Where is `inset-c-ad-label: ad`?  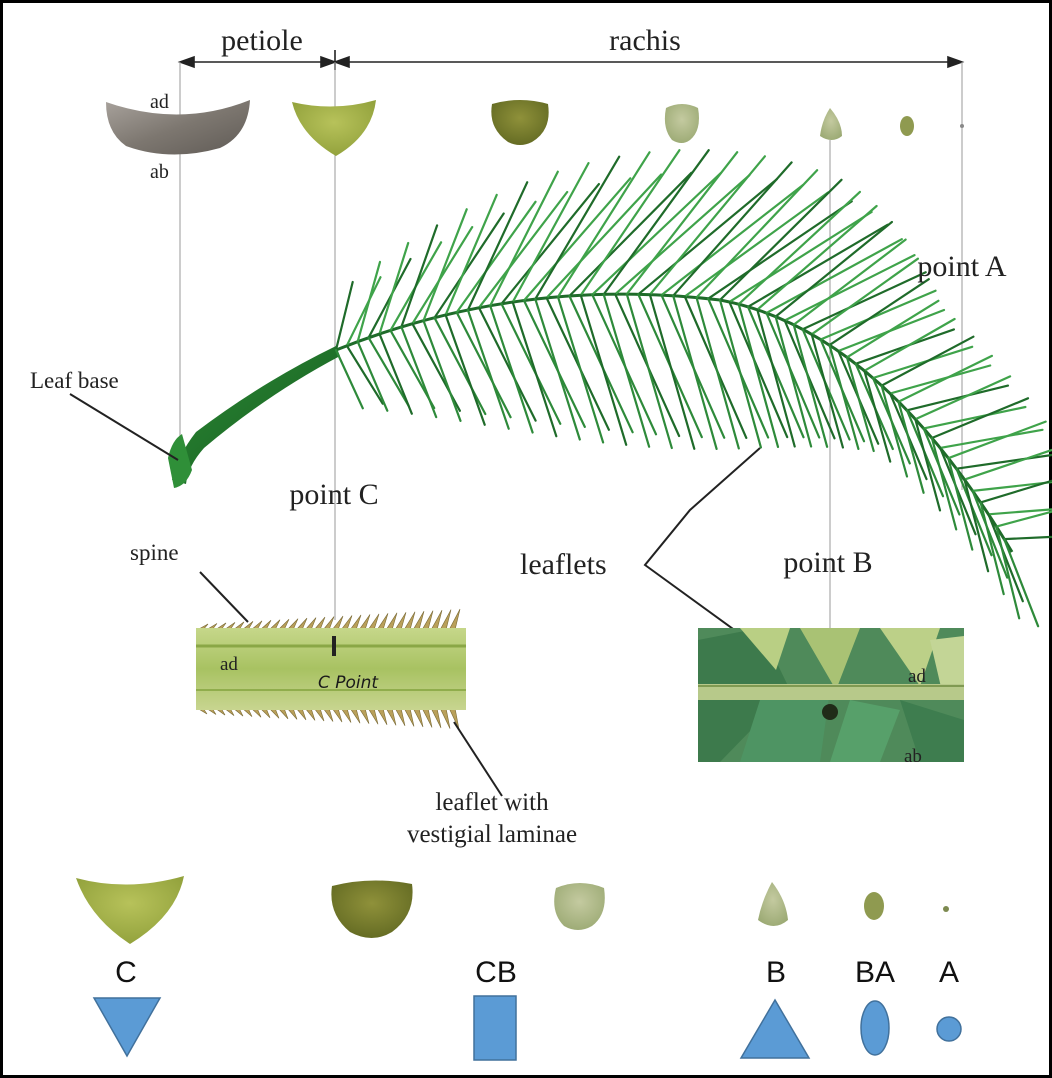
inset-c-ad-label: ad is located at coordinates (229, 664).